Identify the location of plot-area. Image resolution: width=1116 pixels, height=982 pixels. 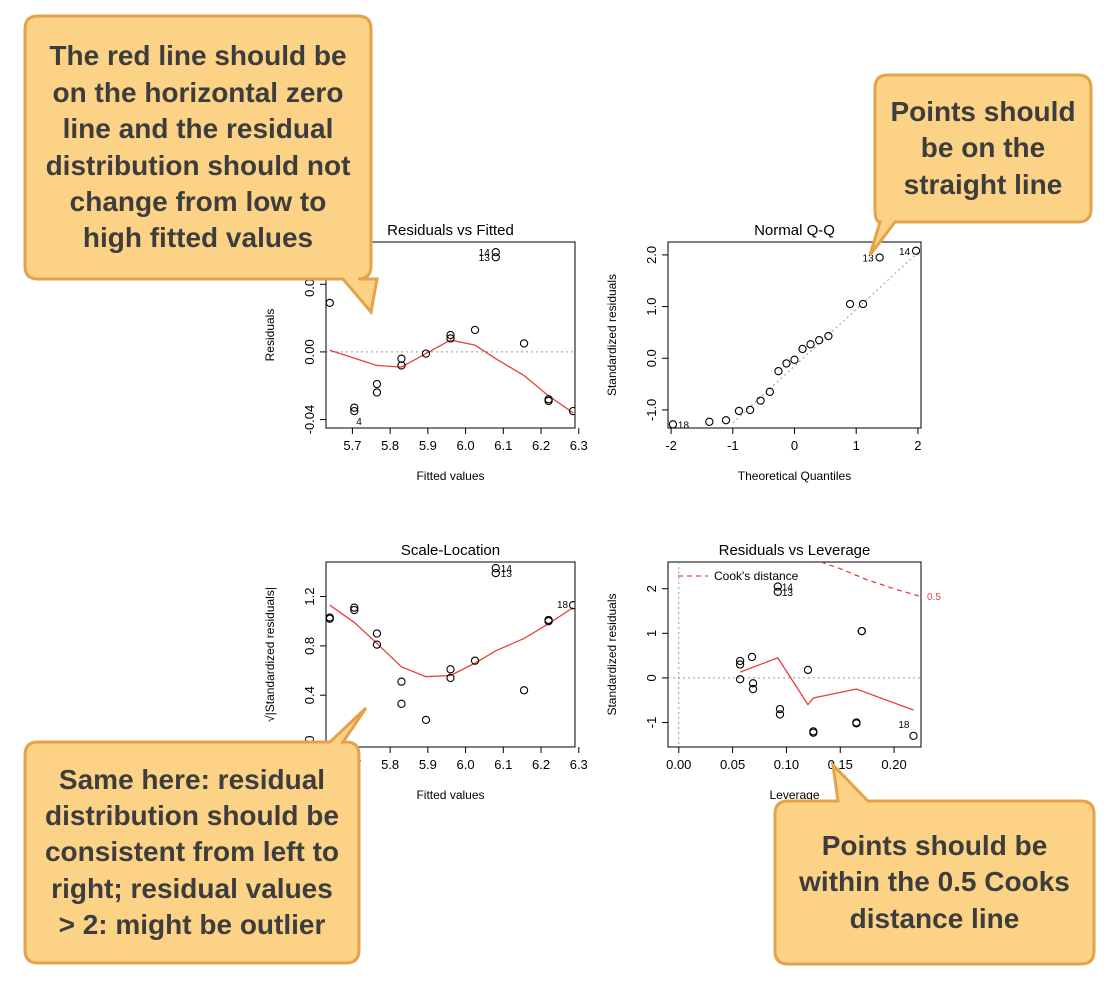
(794, 654).